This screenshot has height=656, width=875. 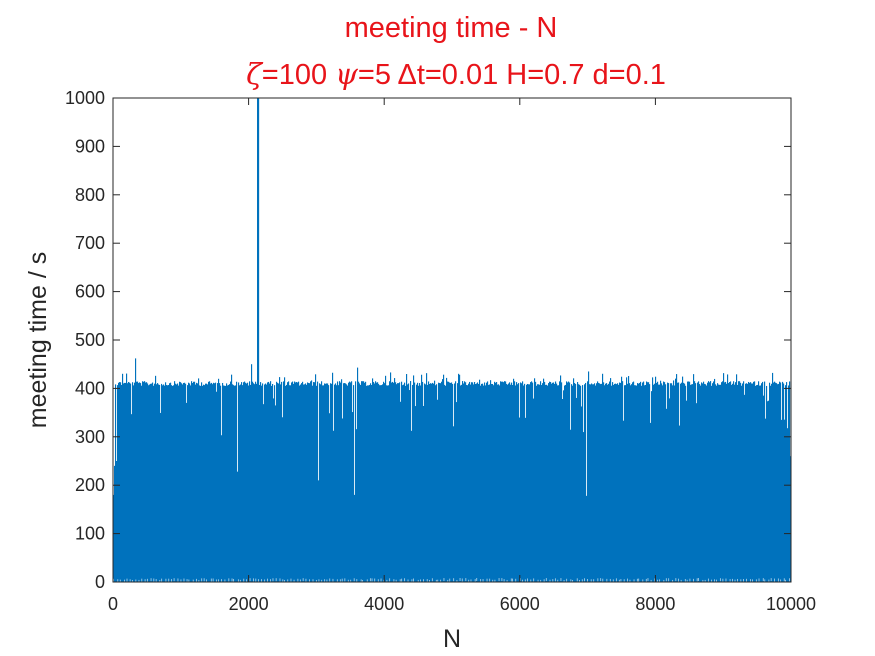 I want to click on y-tick-label: 200, so click(x=90, y=485).